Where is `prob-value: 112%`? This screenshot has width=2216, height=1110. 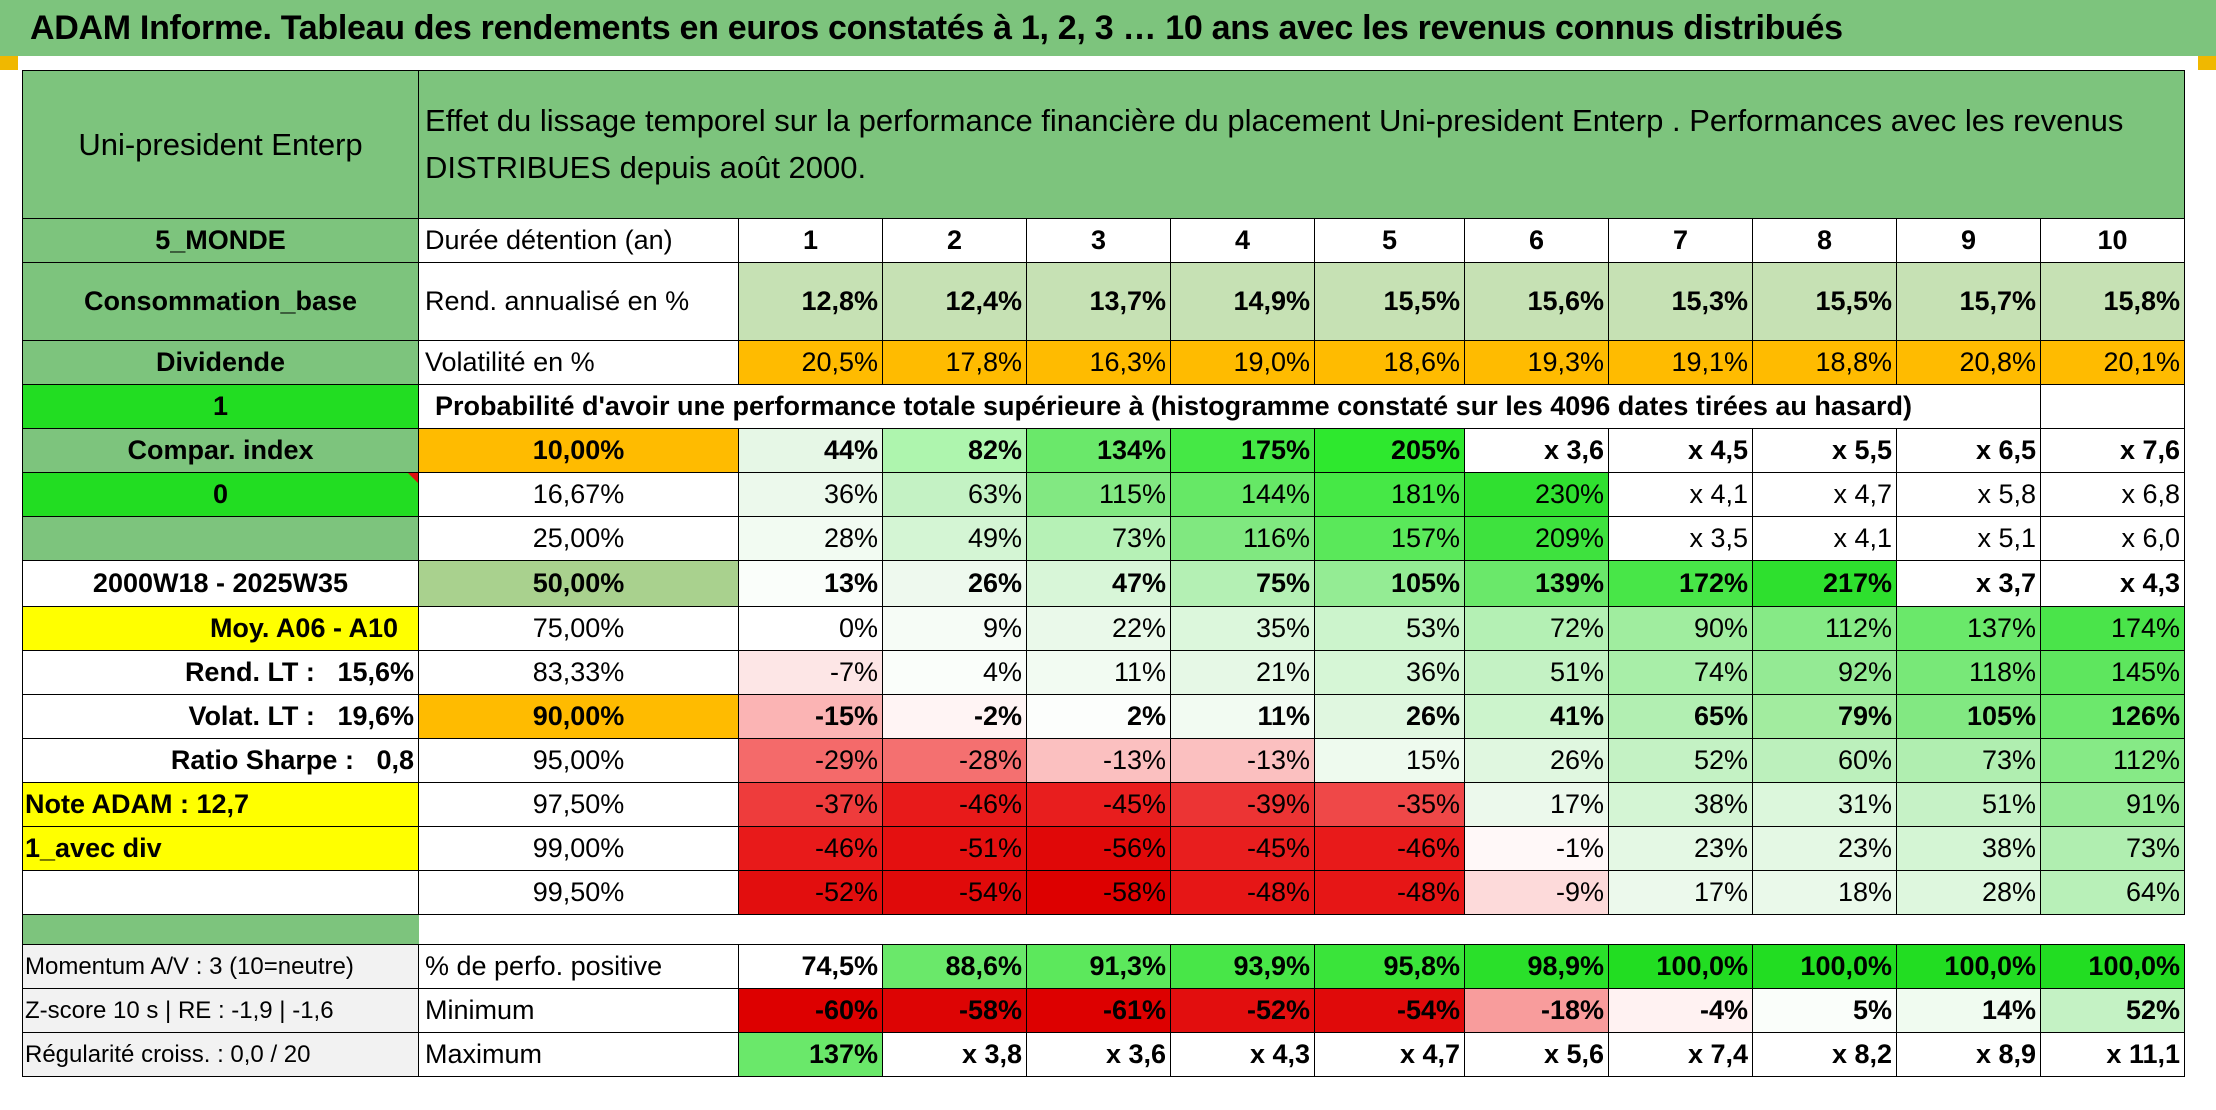 prob-value: 112% is located at coordinates (1824, 628).